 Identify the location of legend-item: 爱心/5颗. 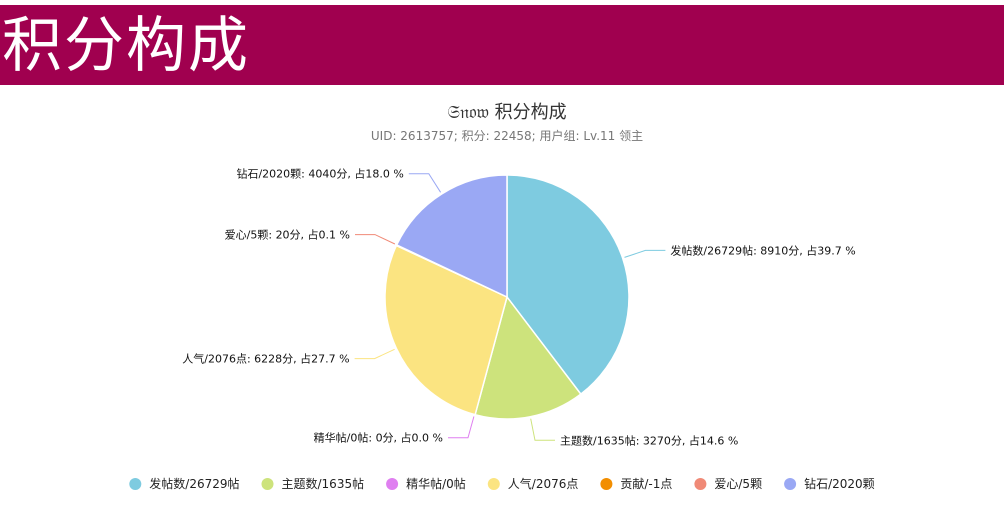
(728, 484).